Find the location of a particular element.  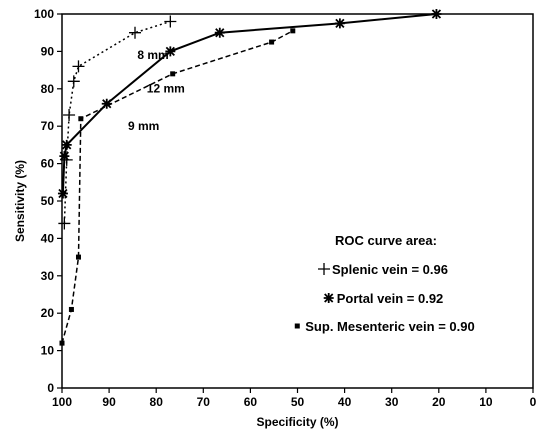

x-tick-label: 100 is located at coordinates (62, 402).